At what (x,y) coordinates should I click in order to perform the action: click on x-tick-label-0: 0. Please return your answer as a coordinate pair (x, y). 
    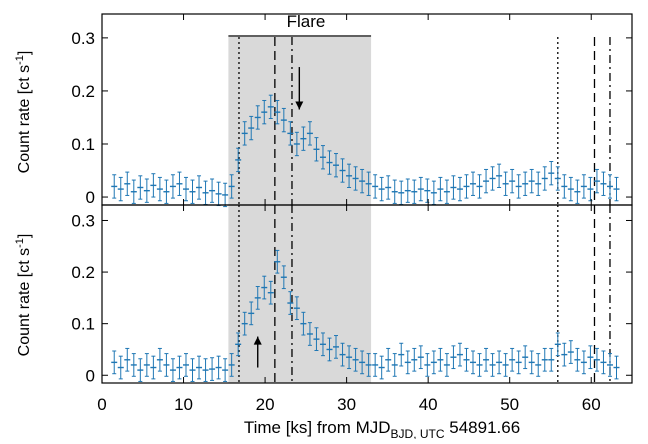
    Looking at the image, I should click on (101, 404).